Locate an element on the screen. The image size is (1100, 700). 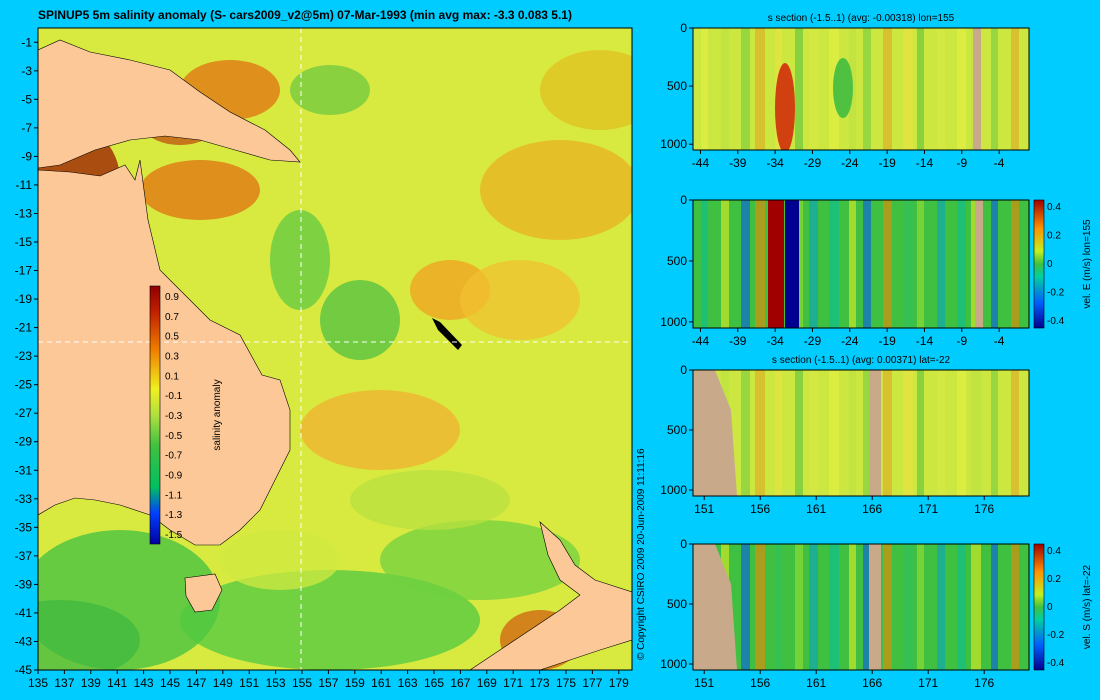
map-x-tick-label: 161 is located at coordinates (381, 683).